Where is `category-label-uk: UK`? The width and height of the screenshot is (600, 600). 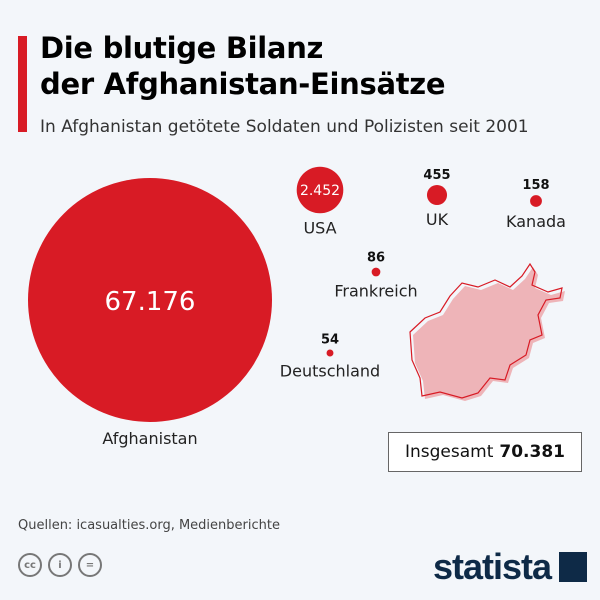 category-label-uk: UK is located at coordinates (437, 219).